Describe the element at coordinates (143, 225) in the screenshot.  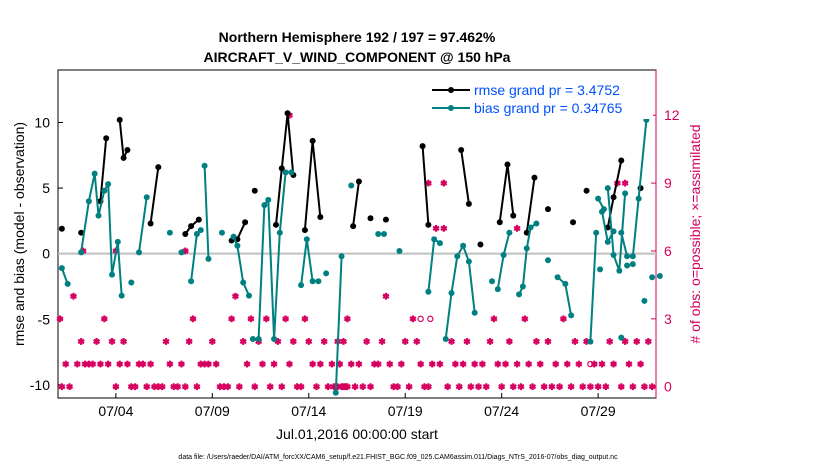
I see `bias-line-segment` at that location.